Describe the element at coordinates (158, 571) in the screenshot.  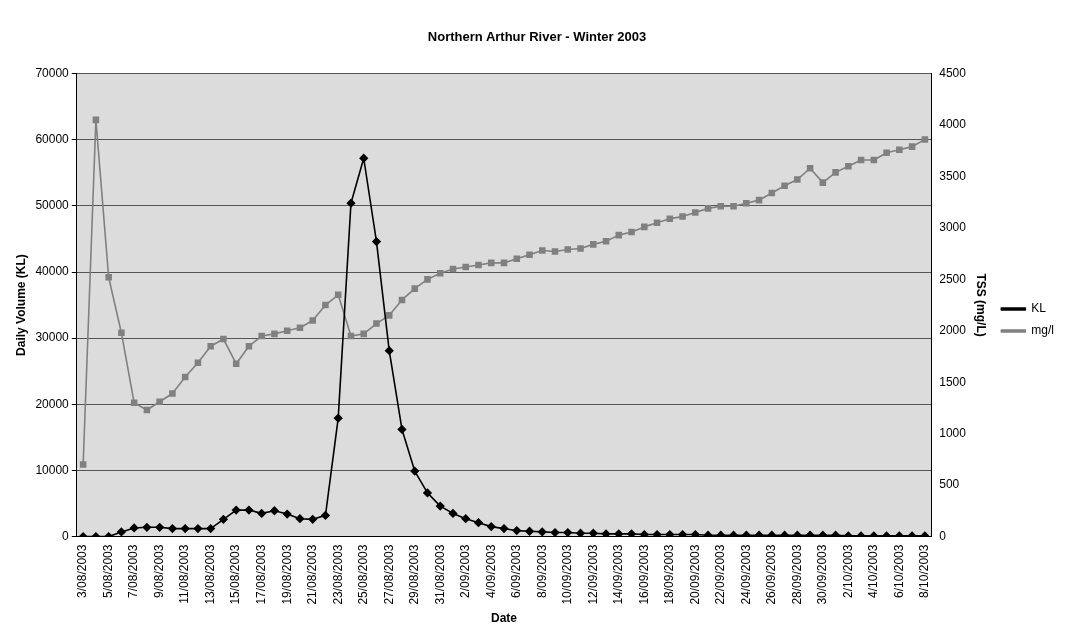
I see `x-tick-label: 9/08/2003` at that location.